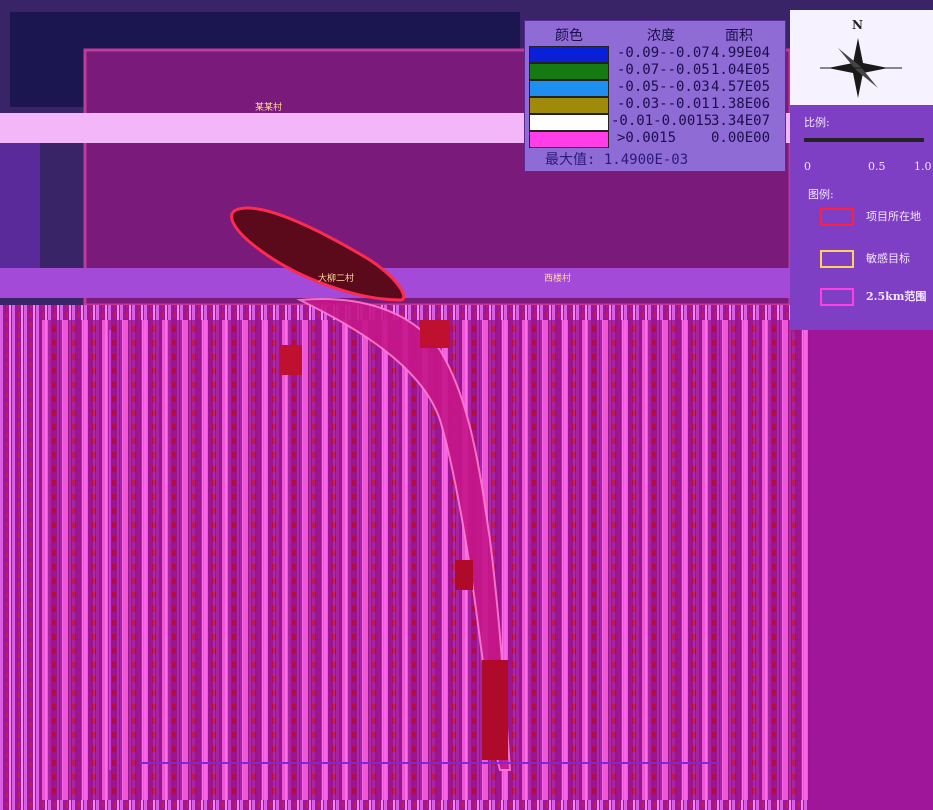  What do you see at coordinates (837, 217) in the screenshot?
I see `project-site-symbol` at bounding box center [837, 217].